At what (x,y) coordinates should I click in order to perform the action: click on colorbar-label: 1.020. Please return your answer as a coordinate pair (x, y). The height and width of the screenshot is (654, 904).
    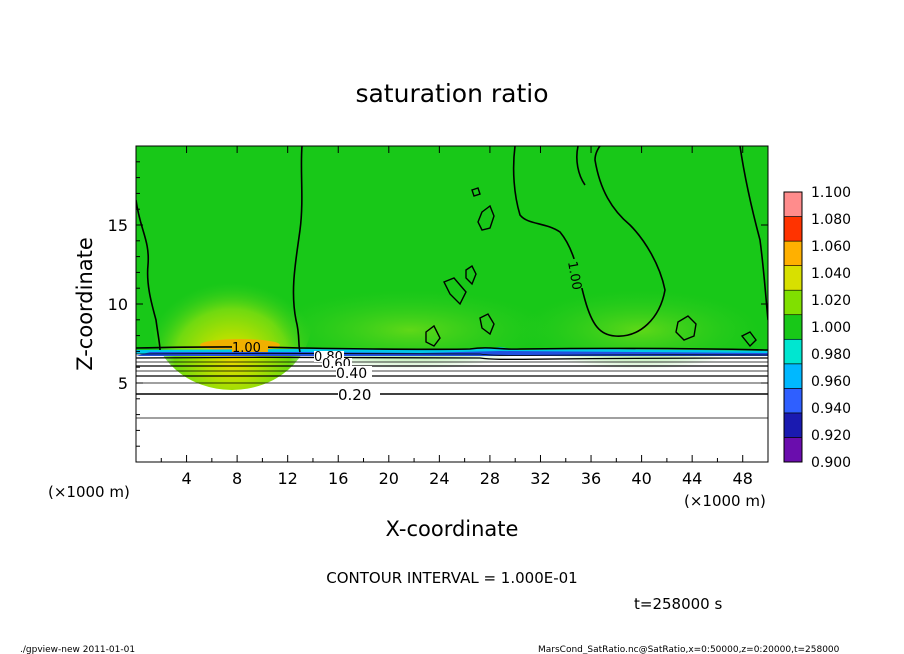
    Looking at the image, I should click on (831, 301).